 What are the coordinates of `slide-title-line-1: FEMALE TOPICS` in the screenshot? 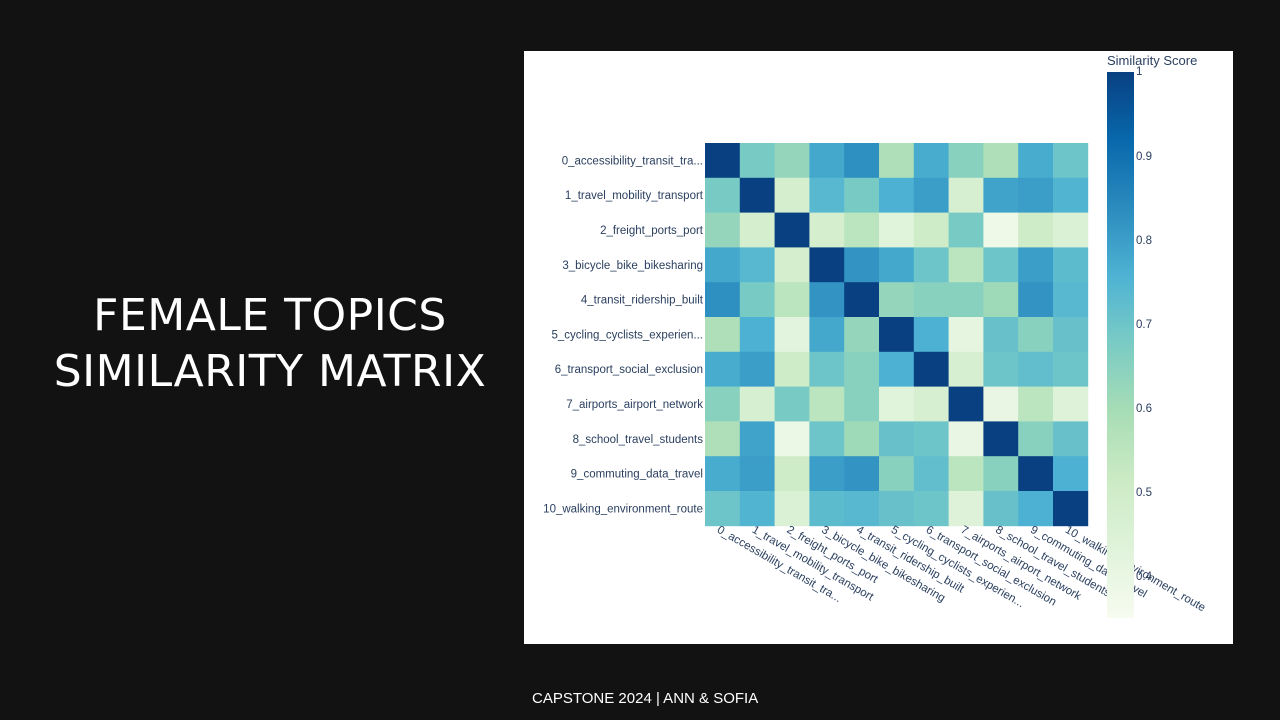 It's located at (270, 315).